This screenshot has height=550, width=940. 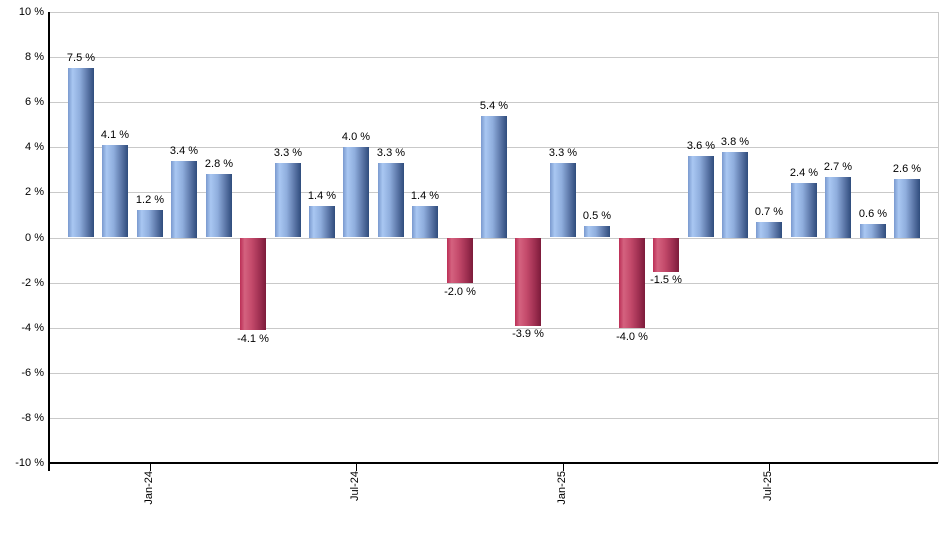 I want to click on bar-value-label: 3.6 %, so click(x=701, y=146).